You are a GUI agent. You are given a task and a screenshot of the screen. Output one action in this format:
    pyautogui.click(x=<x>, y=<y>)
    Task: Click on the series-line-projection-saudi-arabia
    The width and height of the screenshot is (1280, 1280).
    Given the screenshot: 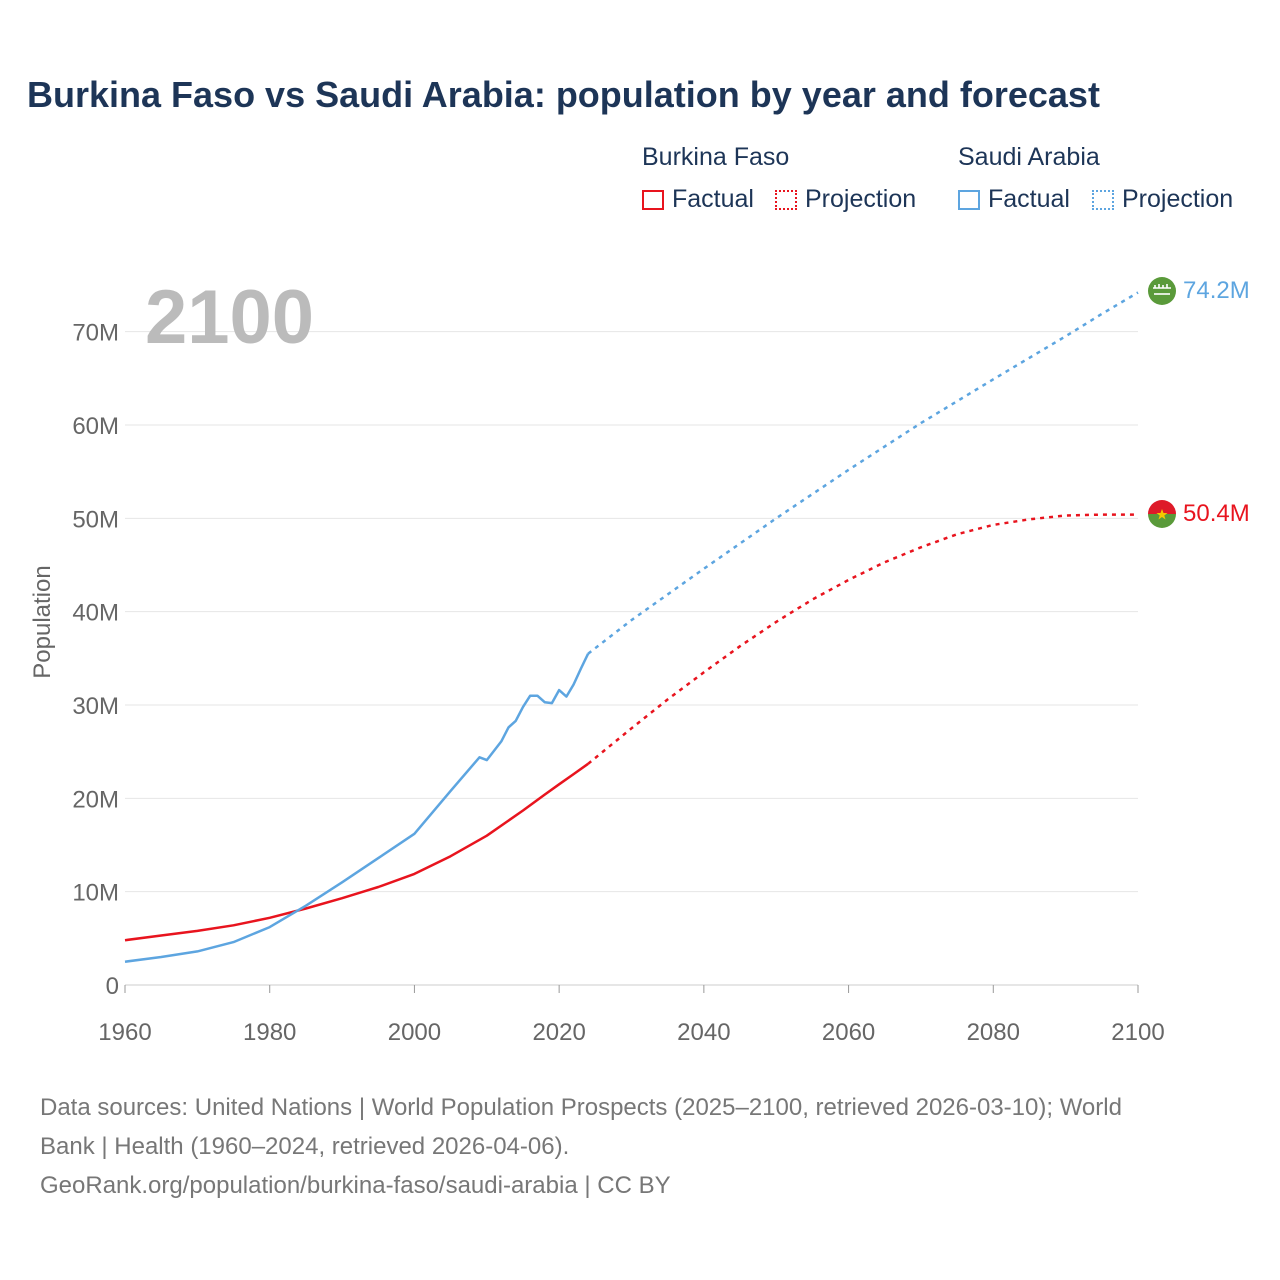 What is the action you would take?
    pyautogui.click(x=863, y=473)
    